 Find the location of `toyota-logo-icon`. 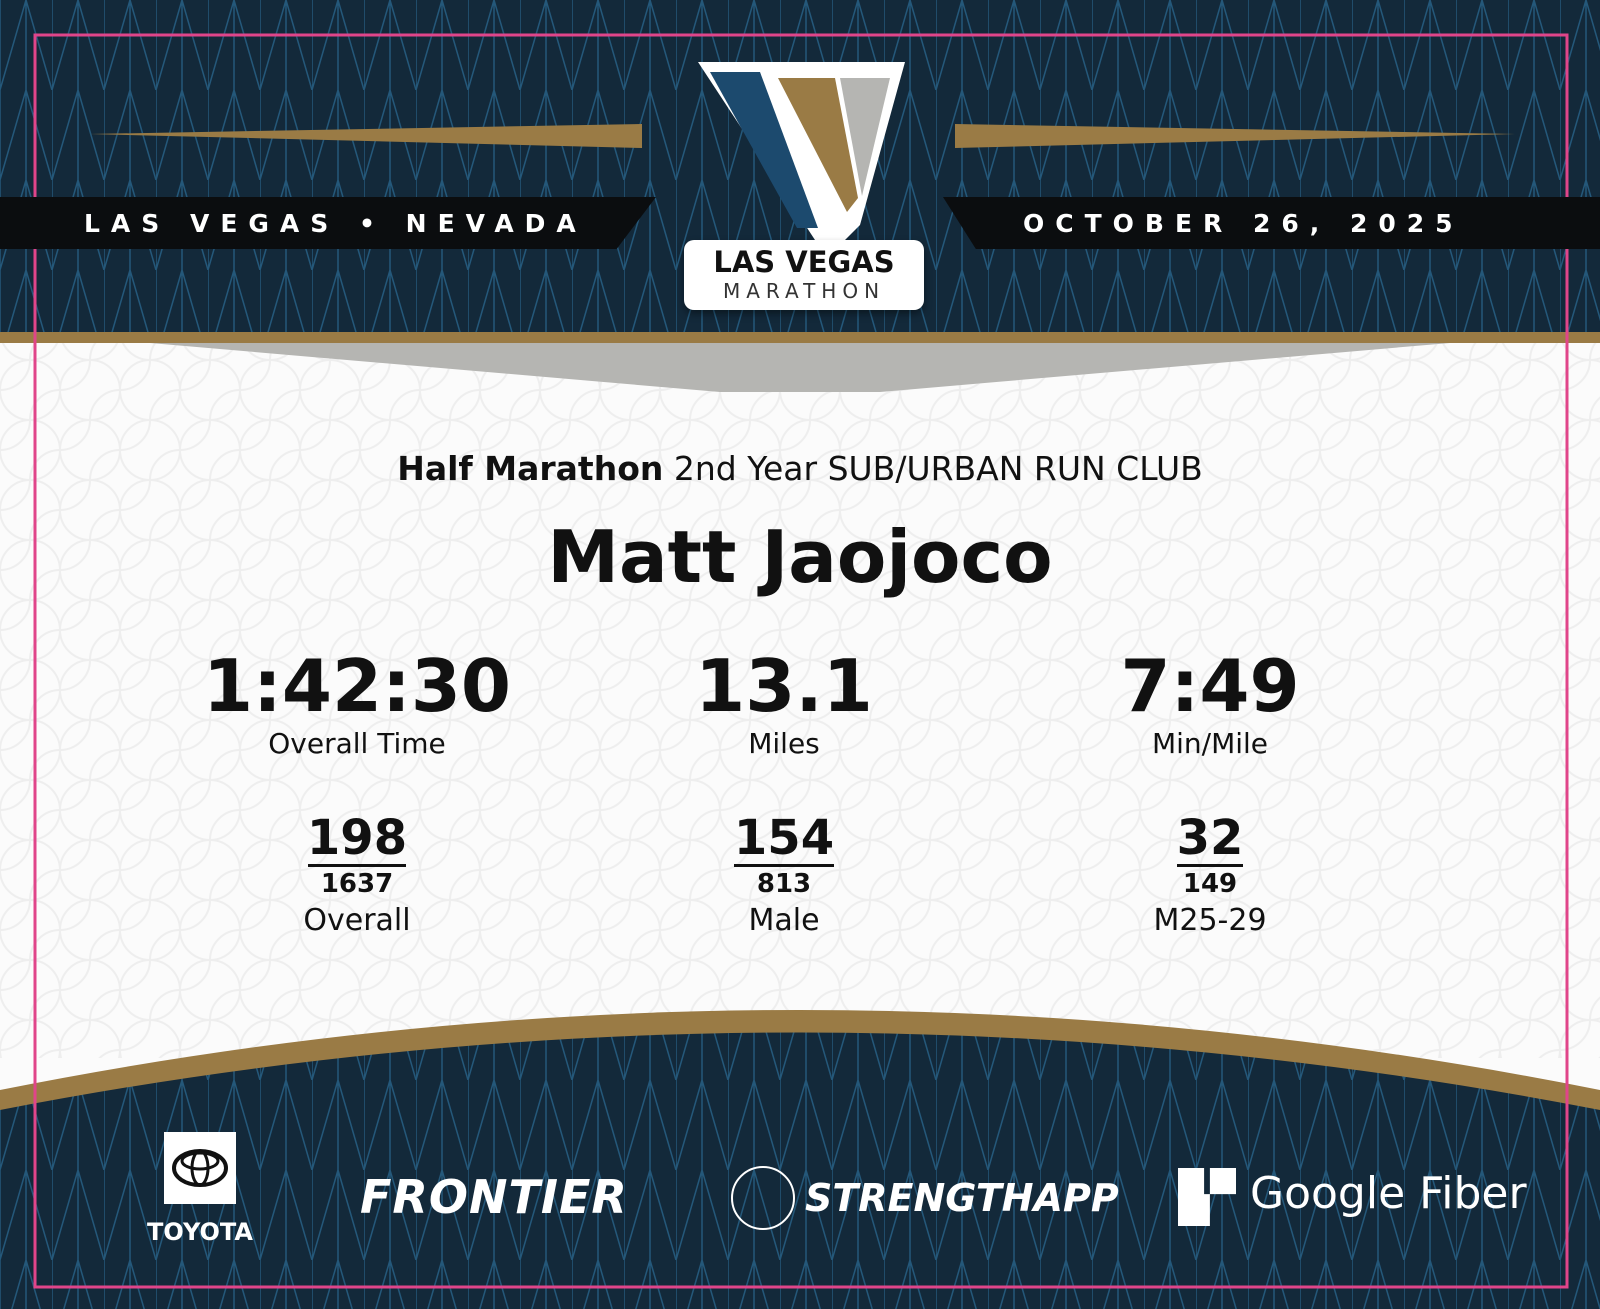

toyota-logo-icon is located at coordinates (200, 1168).